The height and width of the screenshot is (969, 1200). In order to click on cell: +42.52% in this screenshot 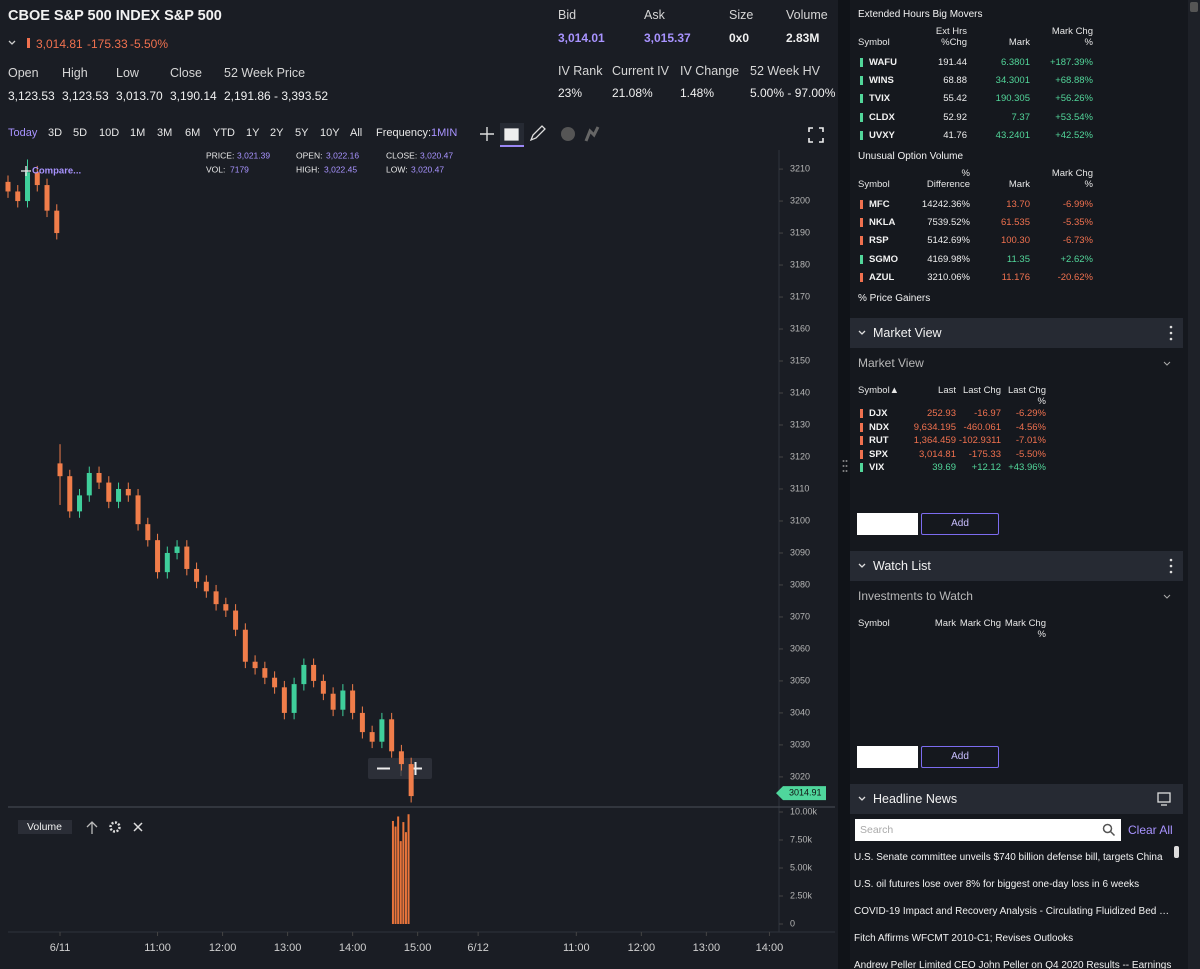, I will do `click(1074, 135)`.